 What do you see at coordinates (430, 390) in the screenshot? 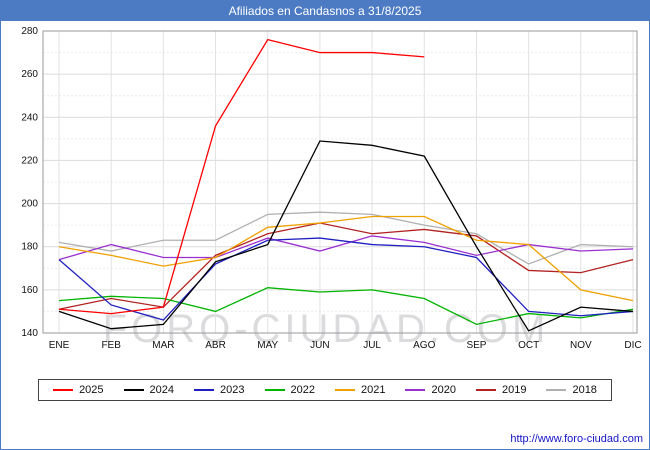
I see `legend-item-2020: 2020` at bounding box center [430, 390].